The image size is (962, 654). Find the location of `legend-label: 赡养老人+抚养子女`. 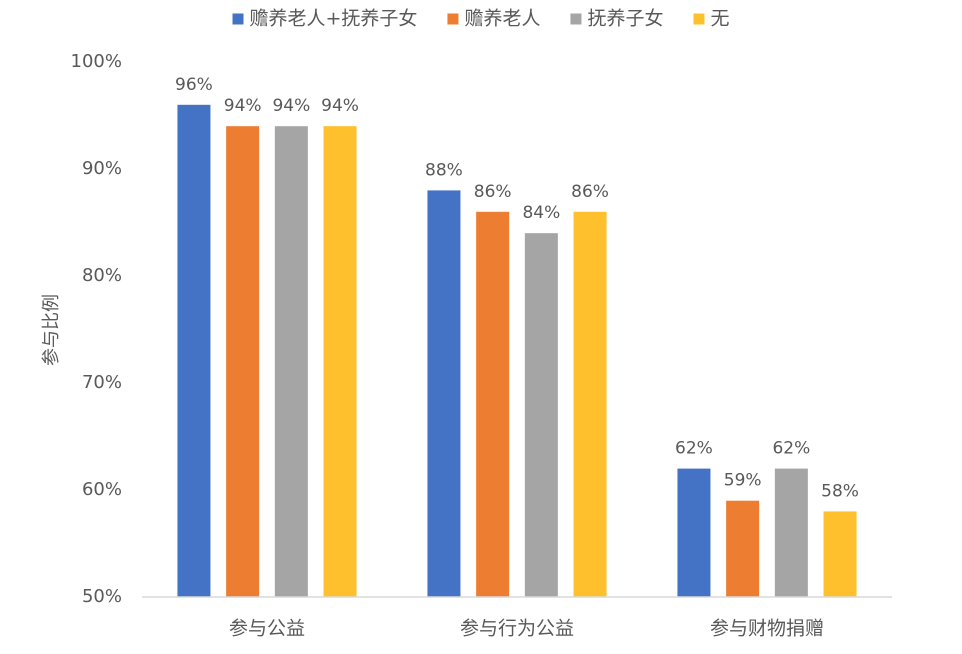

legend-label: 赡养老人+抚养子女 is located at coordinates (334, 19).